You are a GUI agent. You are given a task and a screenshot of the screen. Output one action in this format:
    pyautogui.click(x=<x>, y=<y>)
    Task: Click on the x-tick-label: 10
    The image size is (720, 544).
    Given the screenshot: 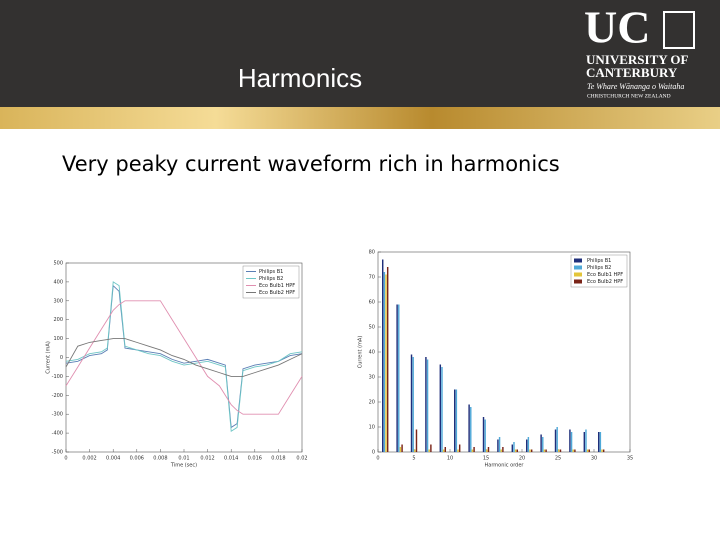 What is the action you would take?
    pyautogui.click(x=450, y=459)
    